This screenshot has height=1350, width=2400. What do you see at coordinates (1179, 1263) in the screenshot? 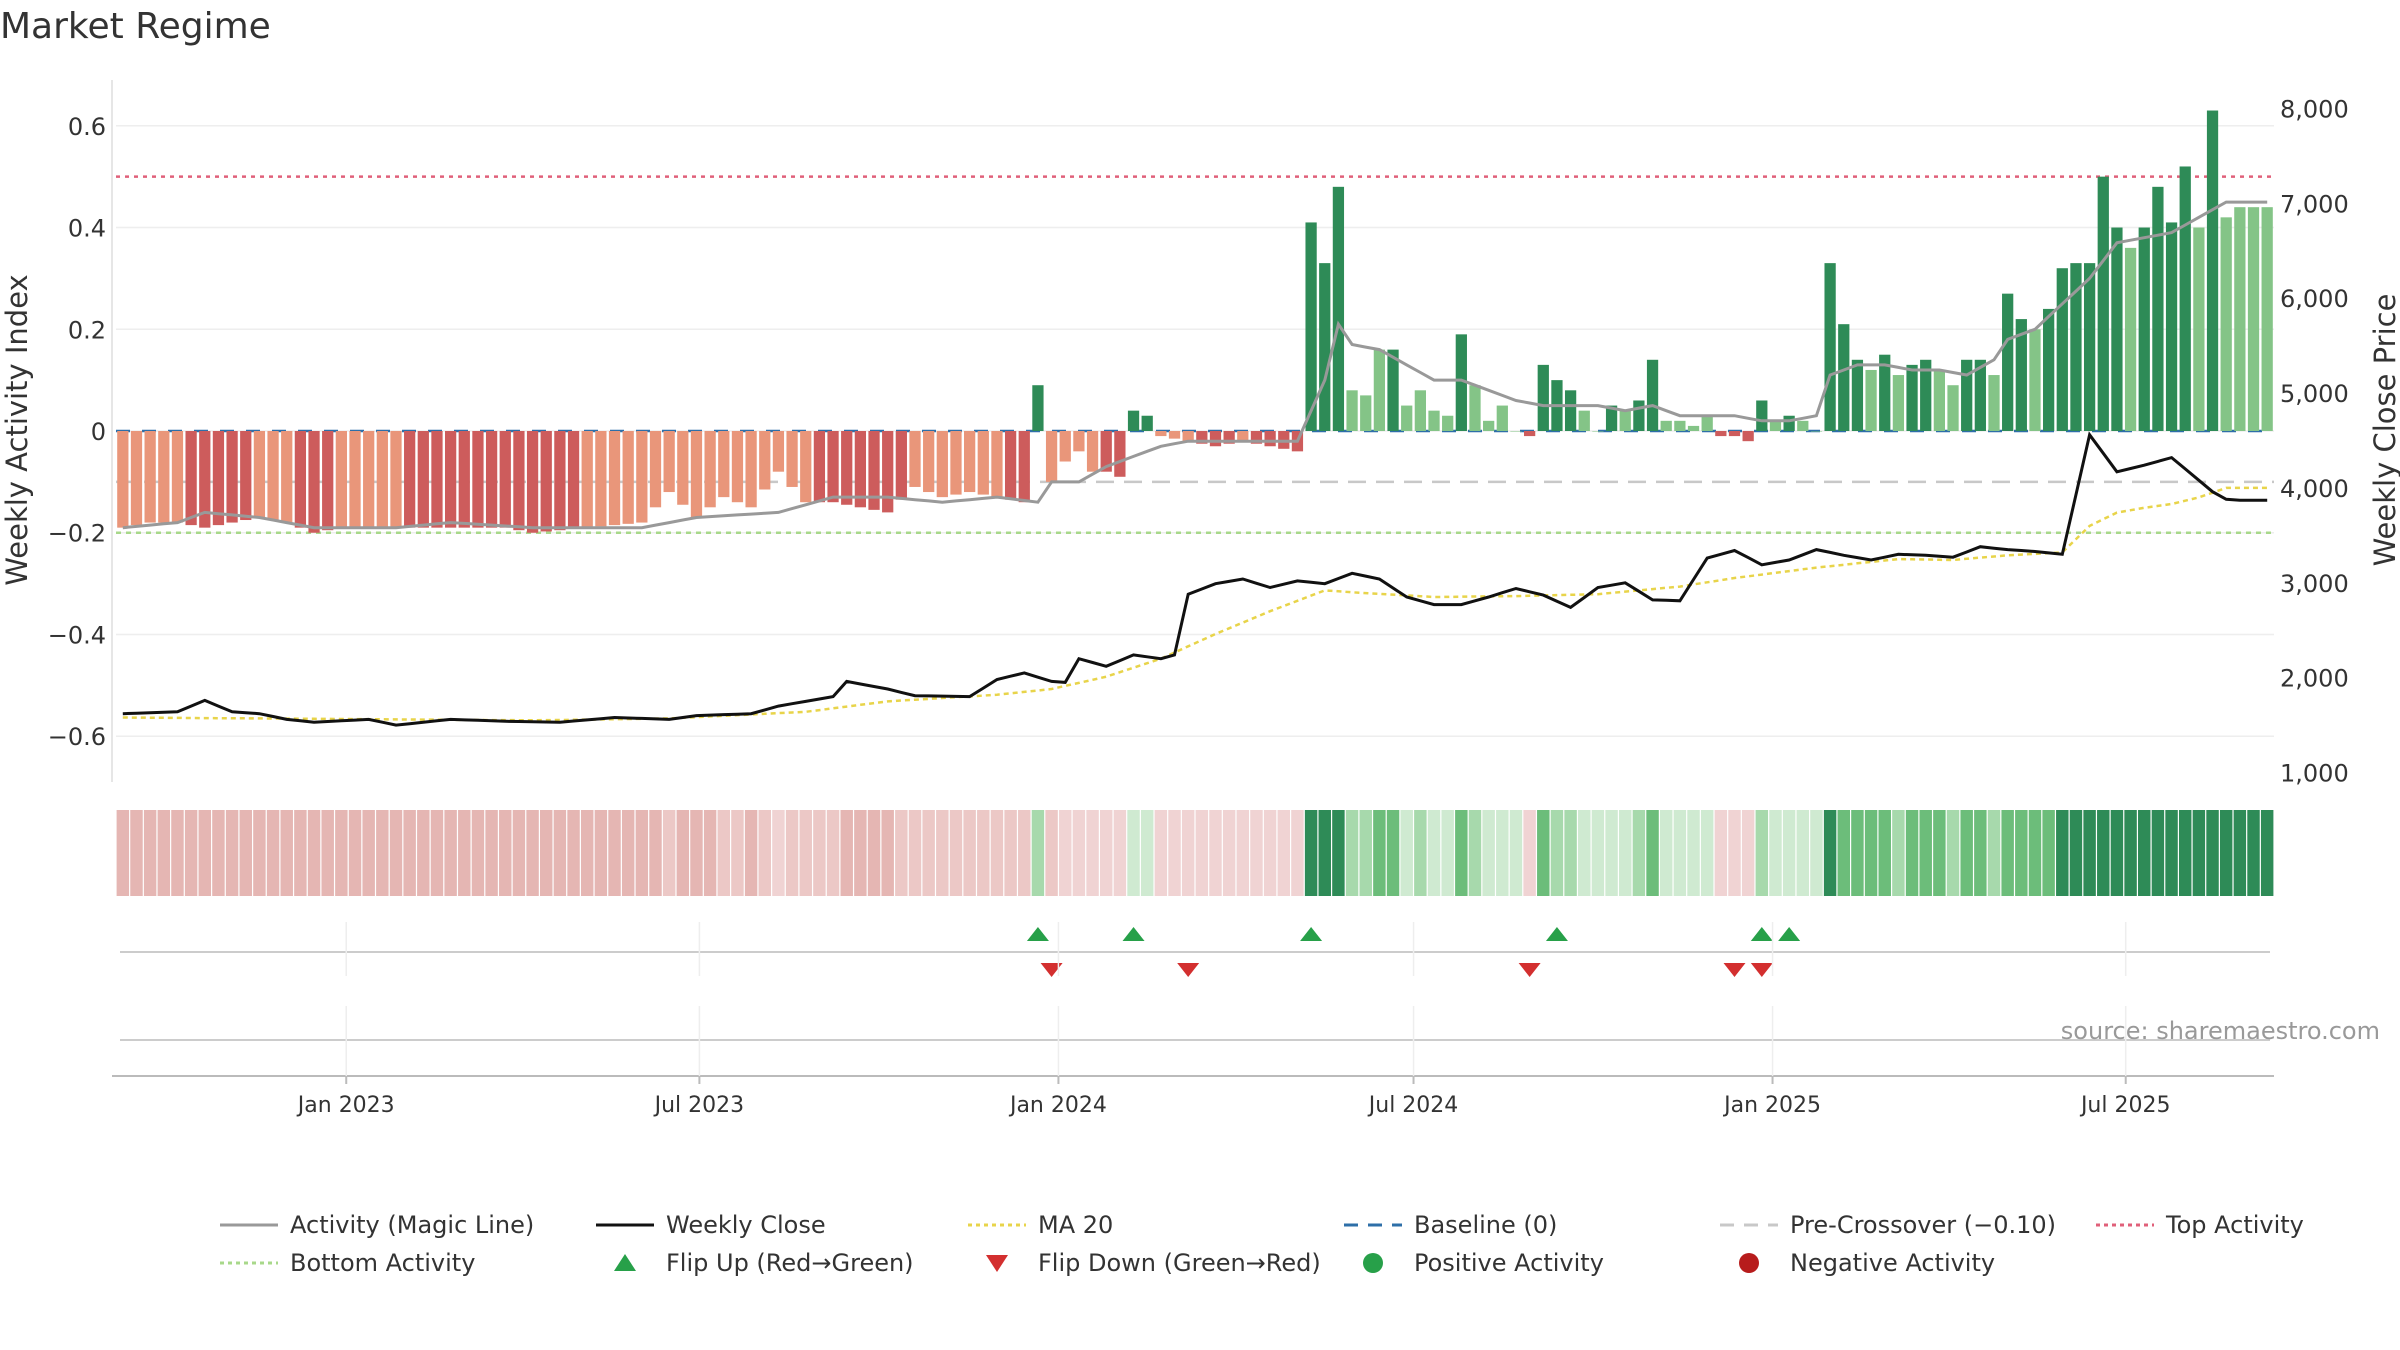
I see `legend-label-8: Flip Down (Green→Red)` at bounding box center [1179, 1263].